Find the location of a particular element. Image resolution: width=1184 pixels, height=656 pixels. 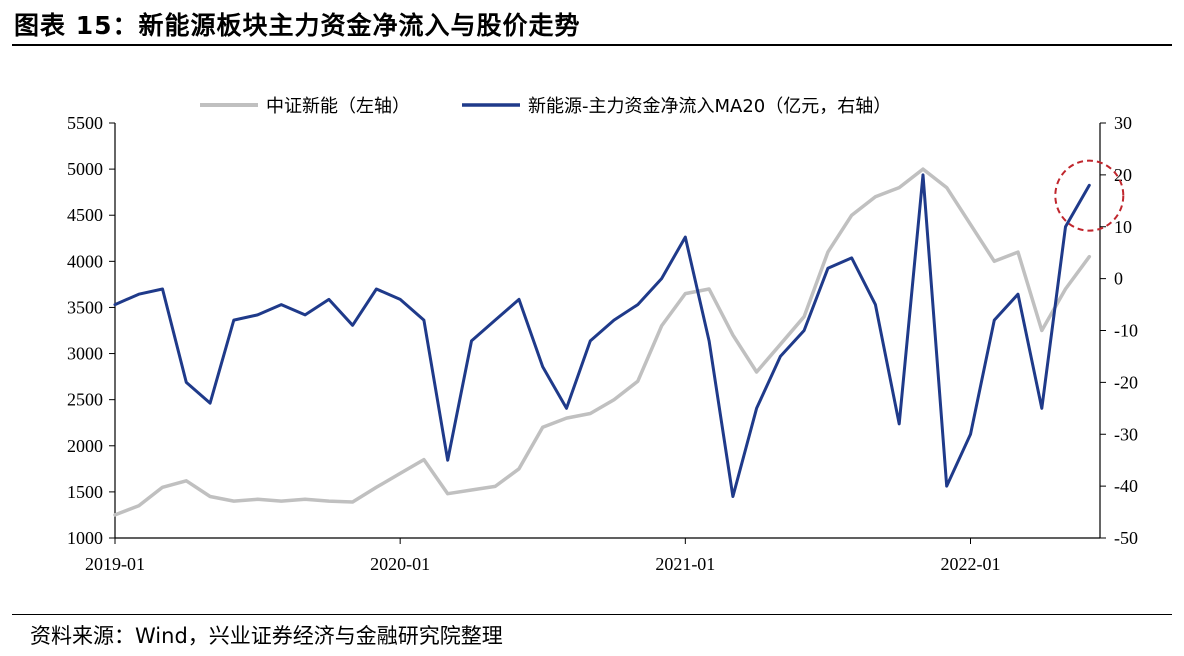

right-tick-label: 0 is located at coordinates (1118, 279).